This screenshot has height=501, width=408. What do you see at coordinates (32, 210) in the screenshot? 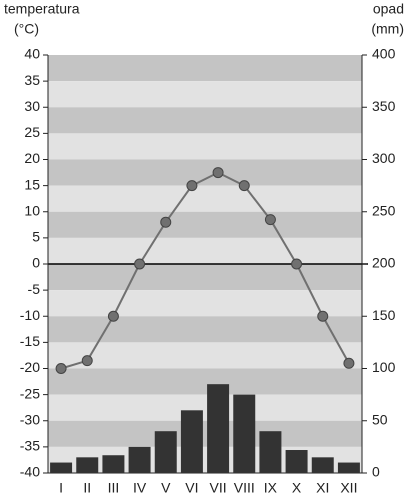
I see `y-tick-label: 10` at bounding box center [32, 210].